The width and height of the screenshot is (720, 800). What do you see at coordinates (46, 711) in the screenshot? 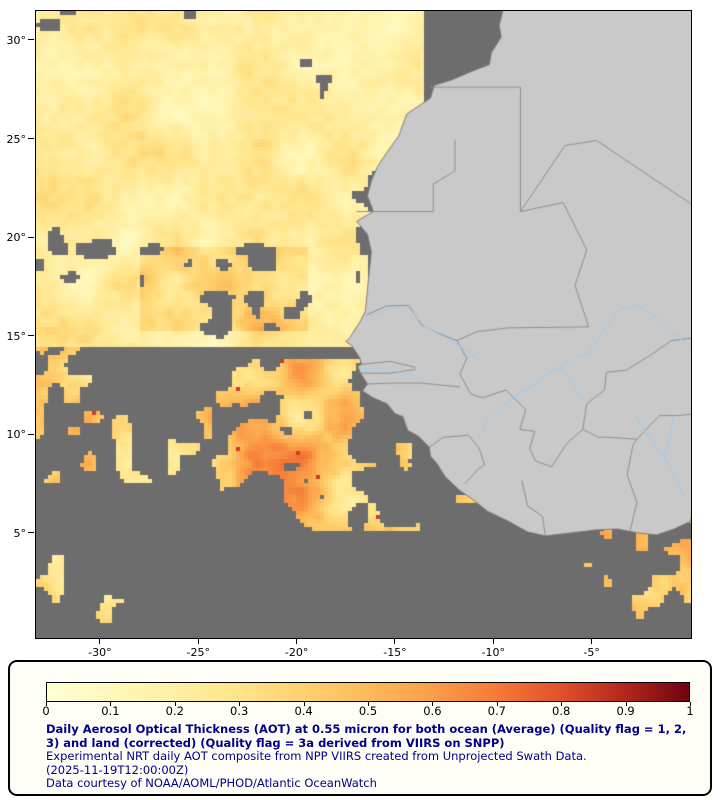
I see `colorbar-tick-label: 0` at bounding box center [46, 711].